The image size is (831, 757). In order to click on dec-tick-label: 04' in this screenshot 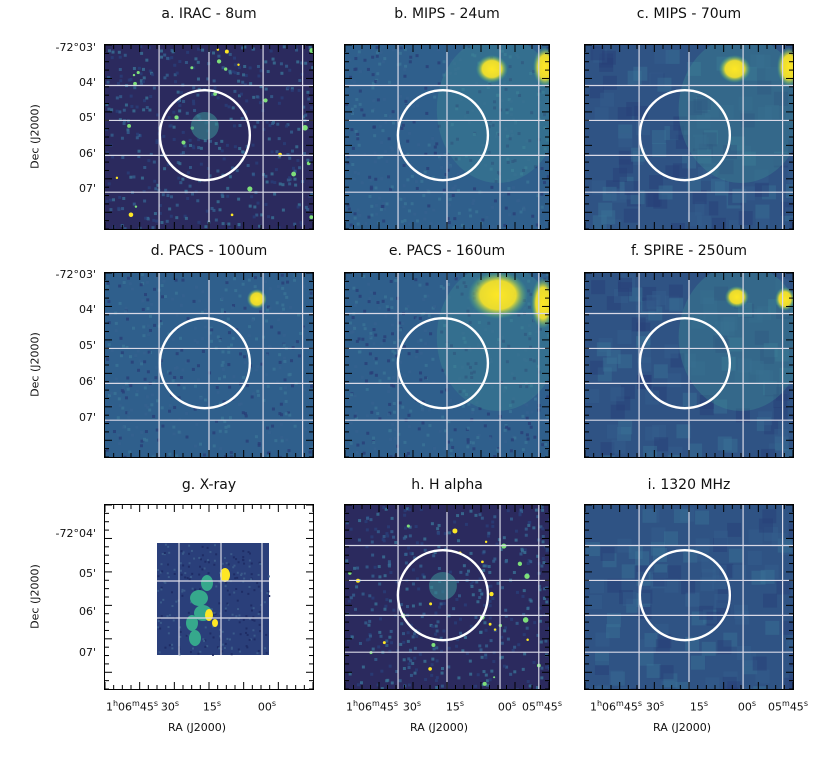, I will do `click(87, 82)`.